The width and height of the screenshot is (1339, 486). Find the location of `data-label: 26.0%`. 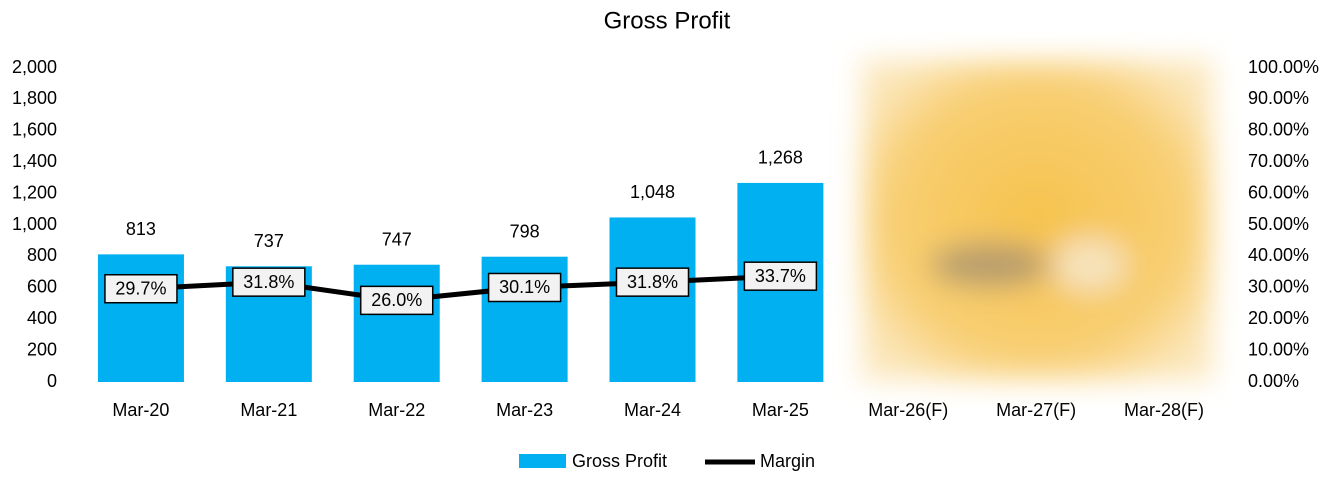

data-label: 26.0% is located at coordinates (396, 300).